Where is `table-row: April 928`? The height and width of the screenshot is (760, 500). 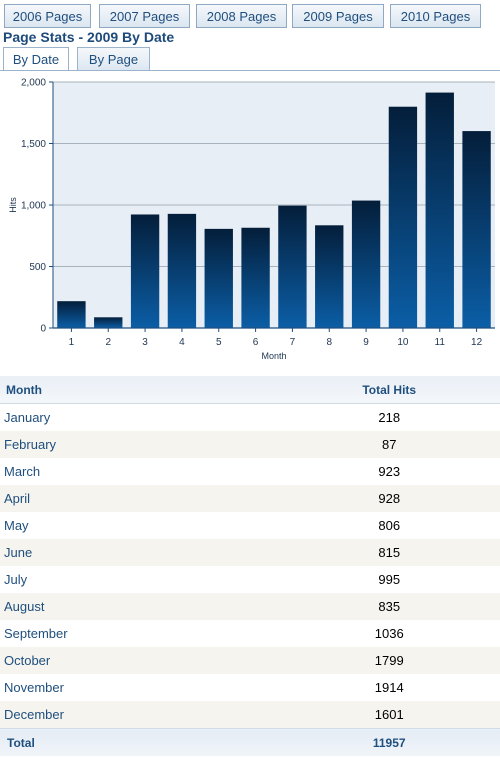
table-row: April 928 is located at coordinates (250, 498).